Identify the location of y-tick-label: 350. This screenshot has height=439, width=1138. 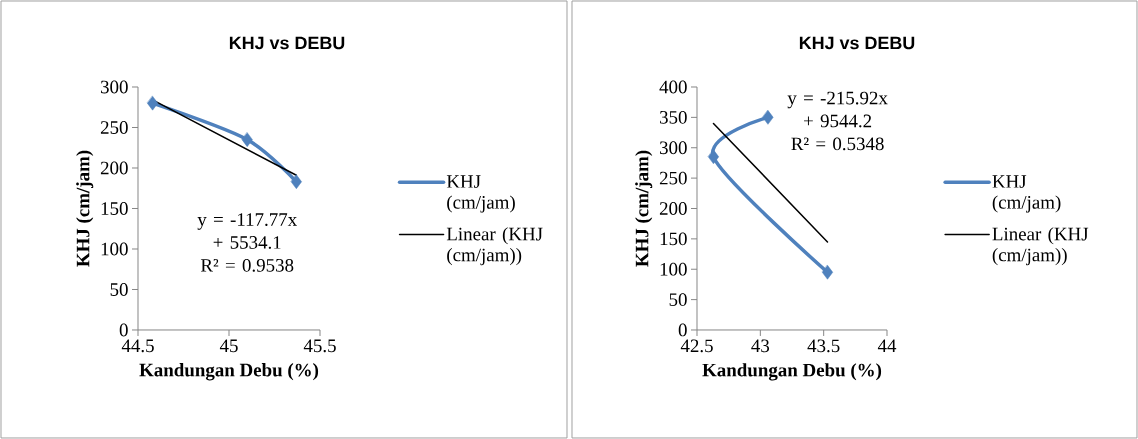
(673, 117).